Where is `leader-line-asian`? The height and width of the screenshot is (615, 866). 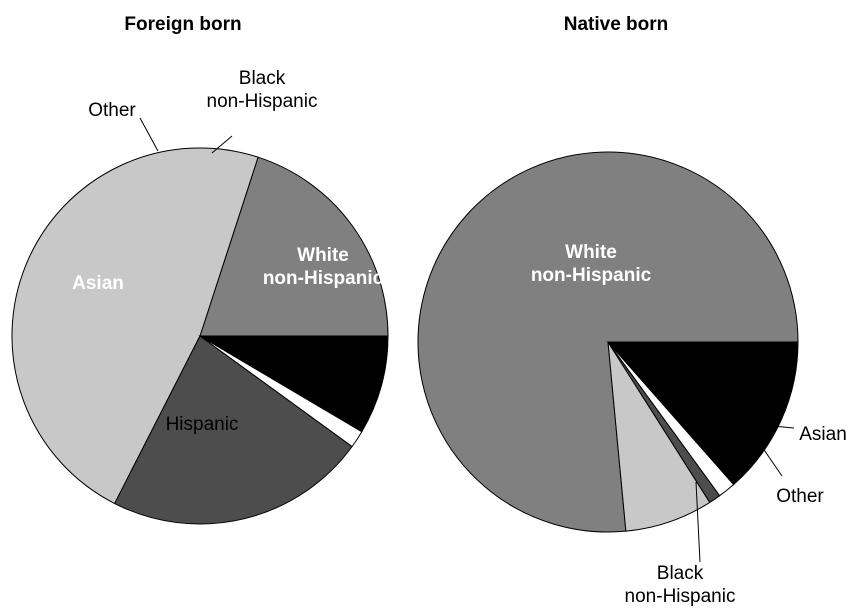 leader-line-asian is located at coordinates (783, 427).